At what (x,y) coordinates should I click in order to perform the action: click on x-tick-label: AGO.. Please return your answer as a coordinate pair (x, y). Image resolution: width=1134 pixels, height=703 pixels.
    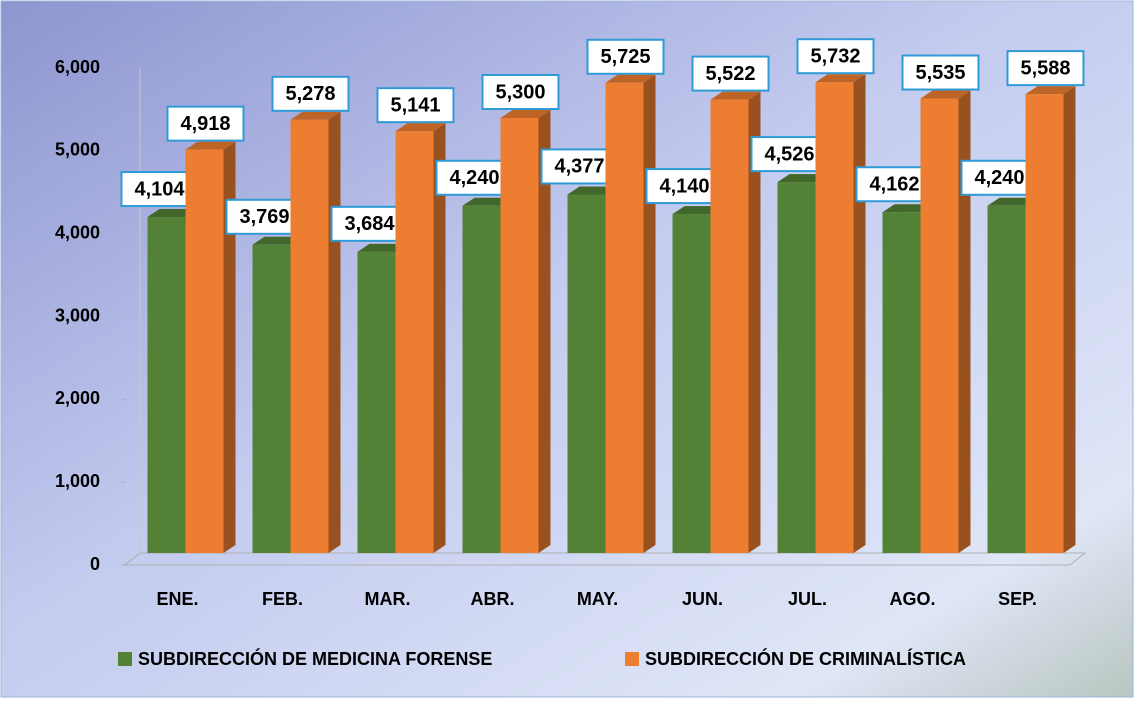
    Looking at the image, I should click on (912, 599).